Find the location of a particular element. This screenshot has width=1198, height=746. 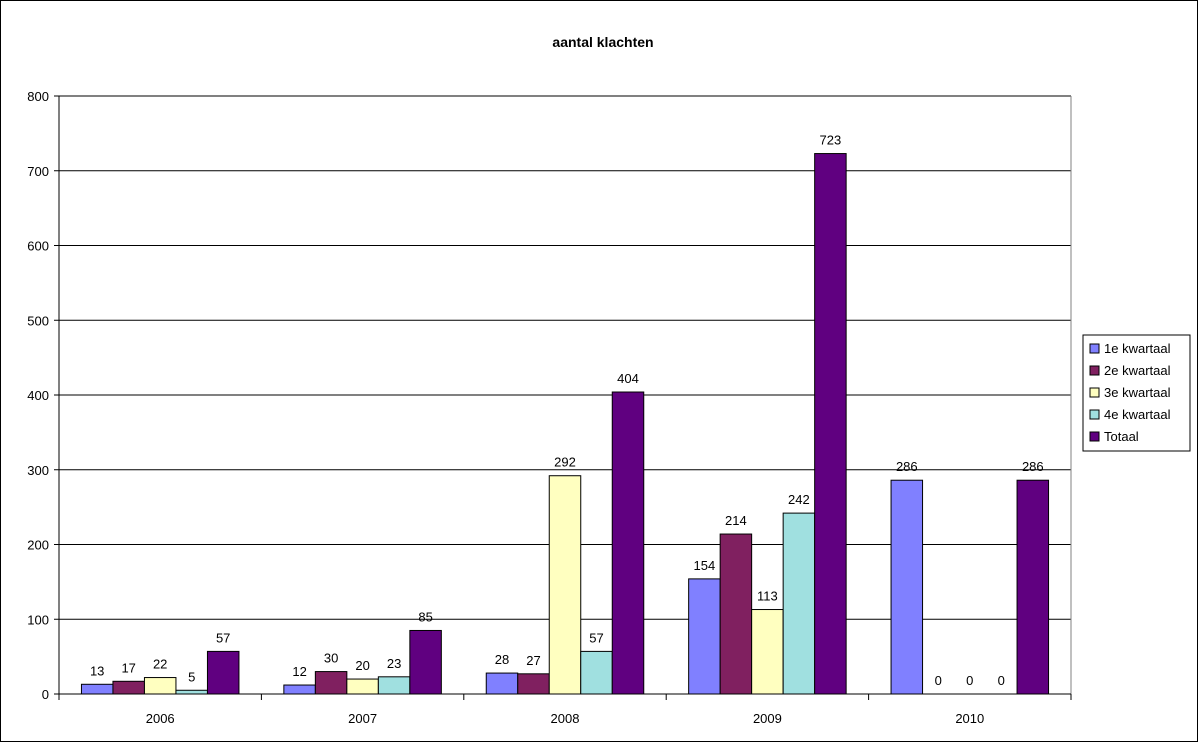

data-label: 27 is located at coordinates (533, 660).